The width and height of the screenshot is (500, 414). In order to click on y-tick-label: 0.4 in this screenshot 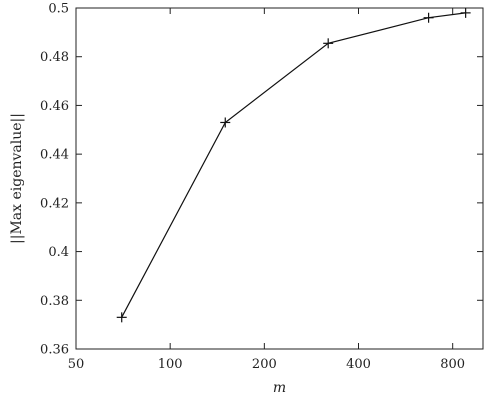, I will do `click(58, 252)`.